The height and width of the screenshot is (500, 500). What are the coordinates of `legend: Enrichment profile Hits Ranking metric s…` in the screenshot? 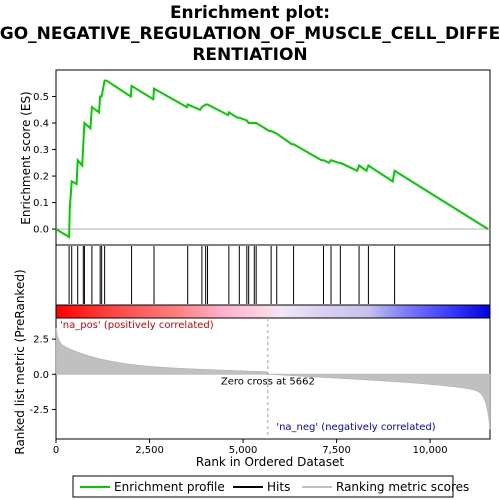 It's located at (270, 486).